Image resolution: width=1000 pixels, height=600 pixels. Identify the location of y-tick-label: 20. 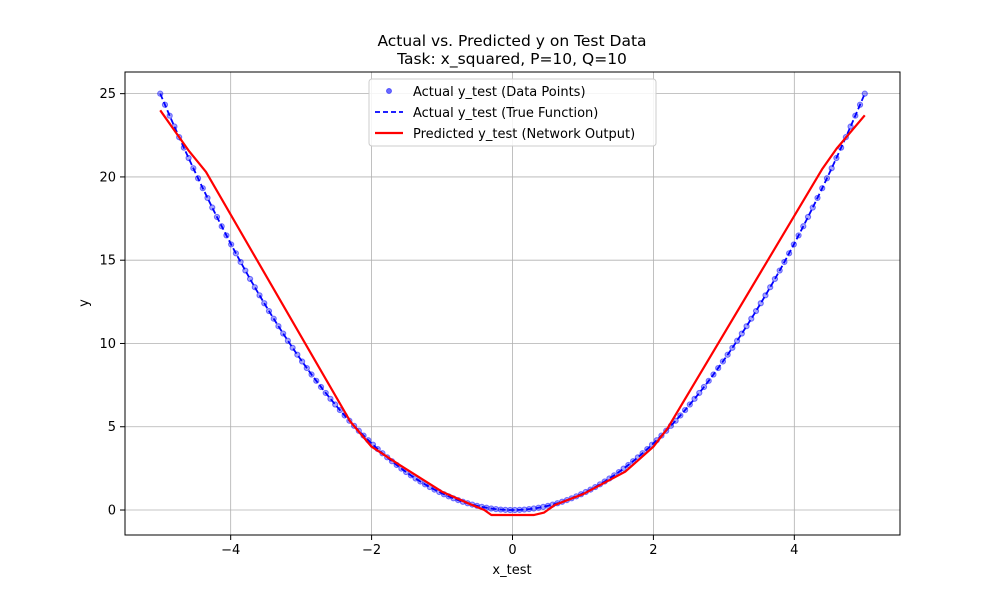
(107, 177).